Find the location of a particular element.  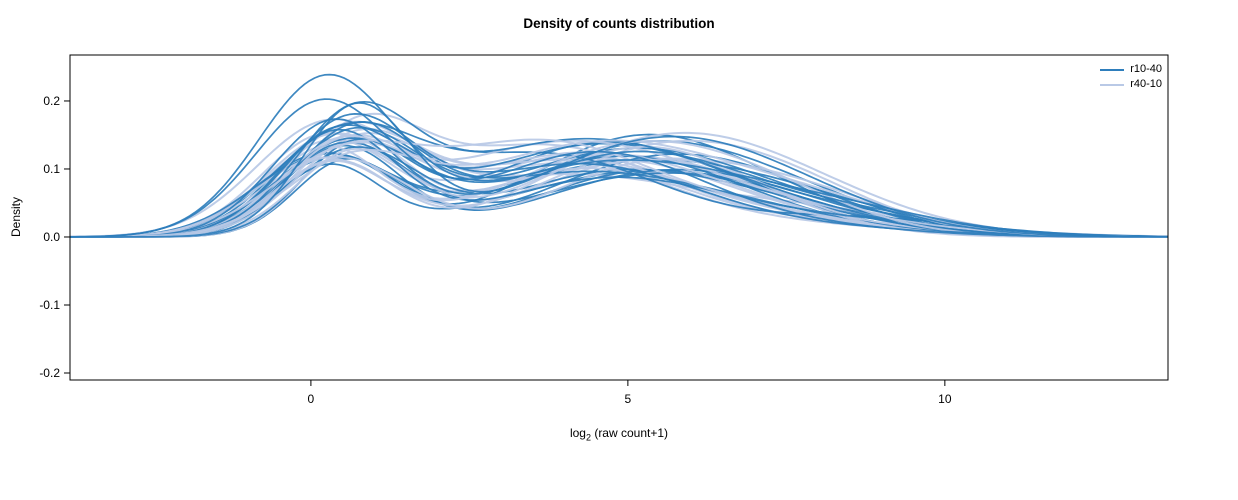

x-axis-label: log2 (raw count+1) is located at coordinates (619, 434).